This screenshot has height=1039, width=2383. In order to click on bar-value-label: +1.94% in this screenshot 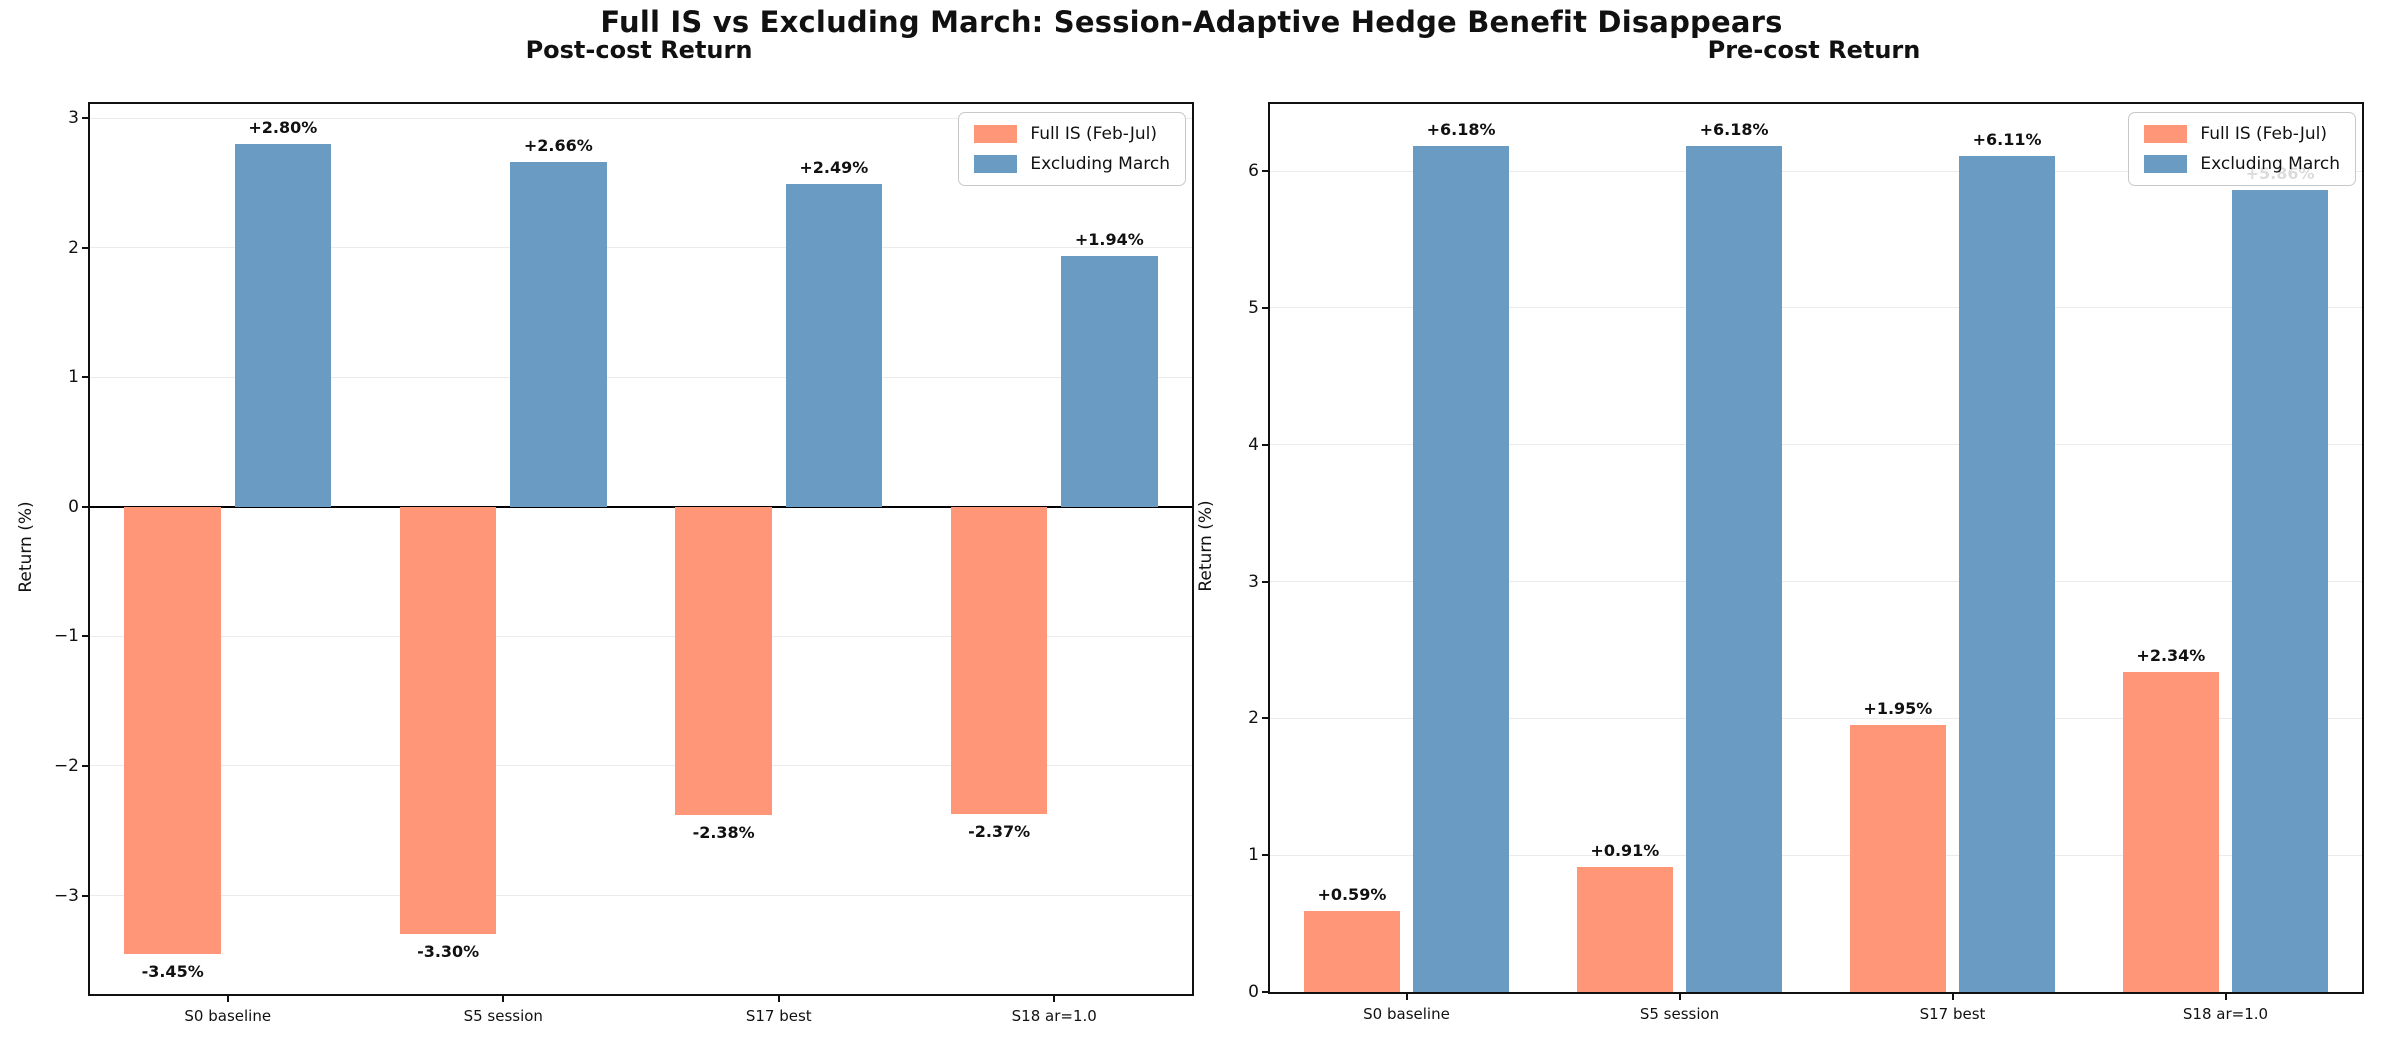, I will do `click(1109, 239)`.